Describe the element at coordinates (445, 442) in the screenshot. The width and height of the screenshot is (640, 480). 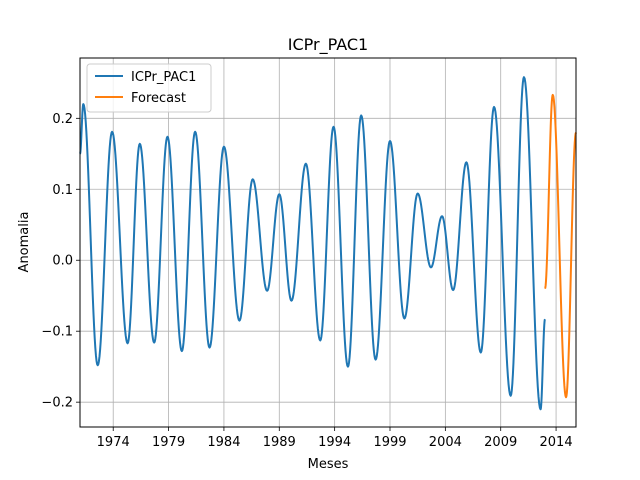
I see `x-tick-label: 2004` at that location.